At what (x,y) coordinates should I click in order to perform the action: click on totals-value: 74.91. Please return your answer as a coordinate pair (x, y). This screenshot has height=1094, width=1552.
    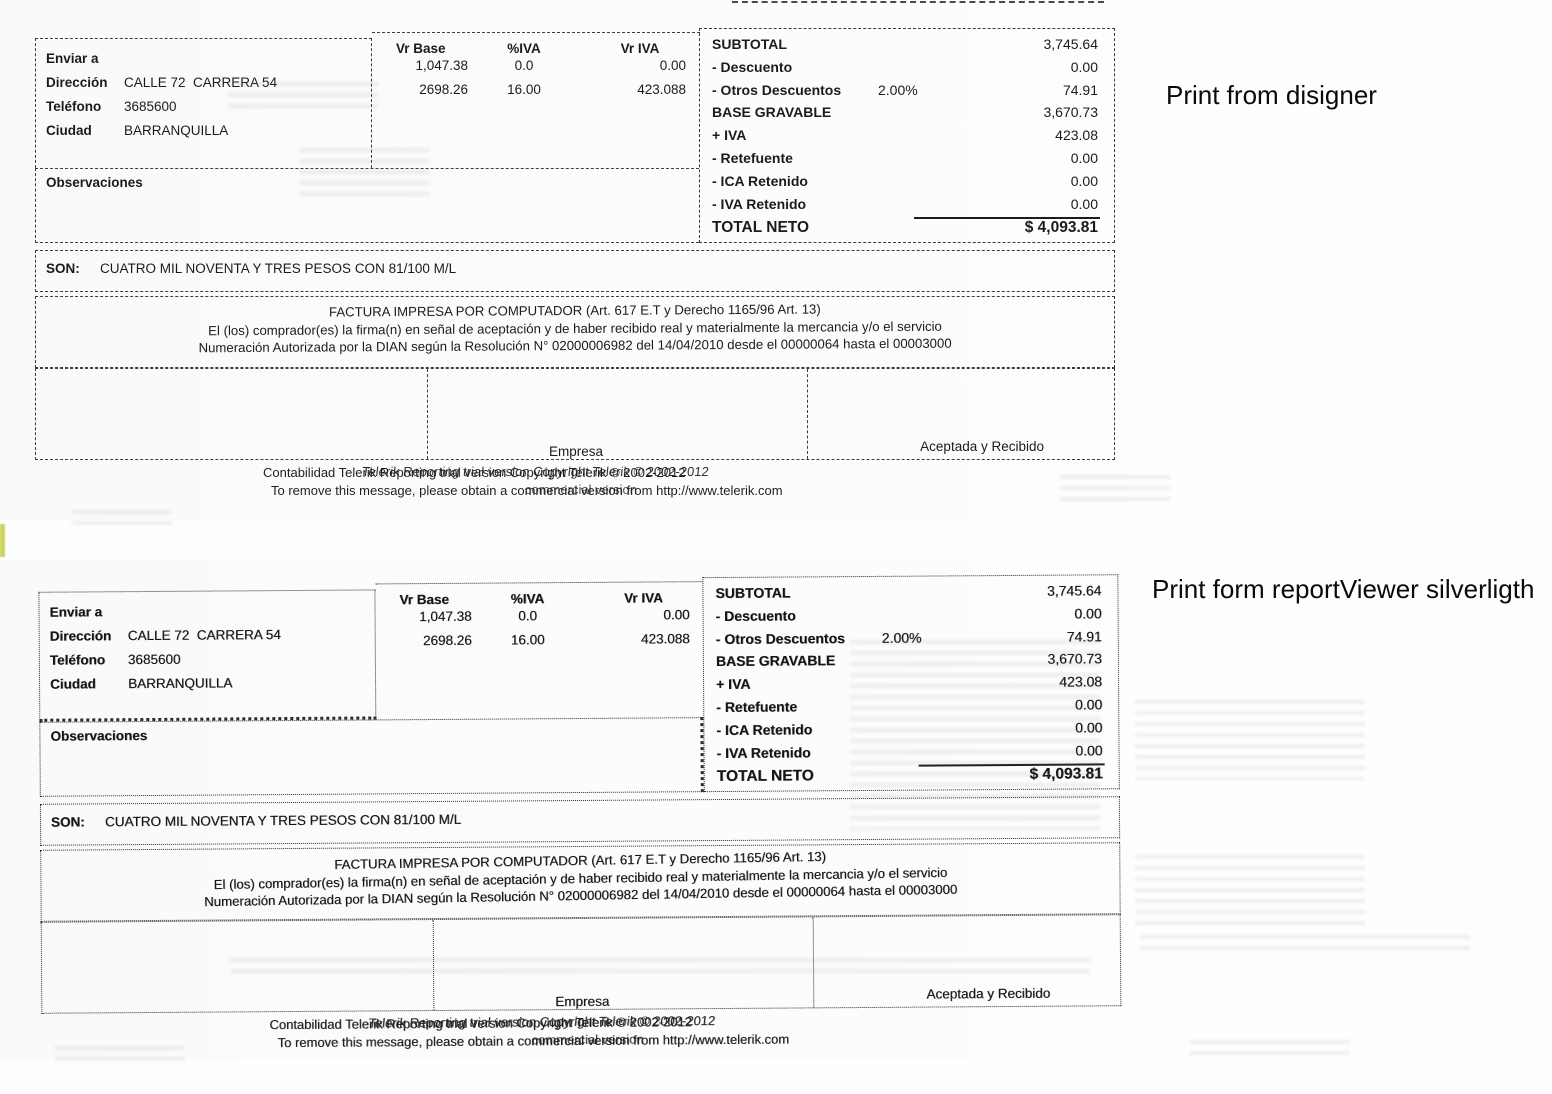
    Looking at the image, I should click on (1080, 90).